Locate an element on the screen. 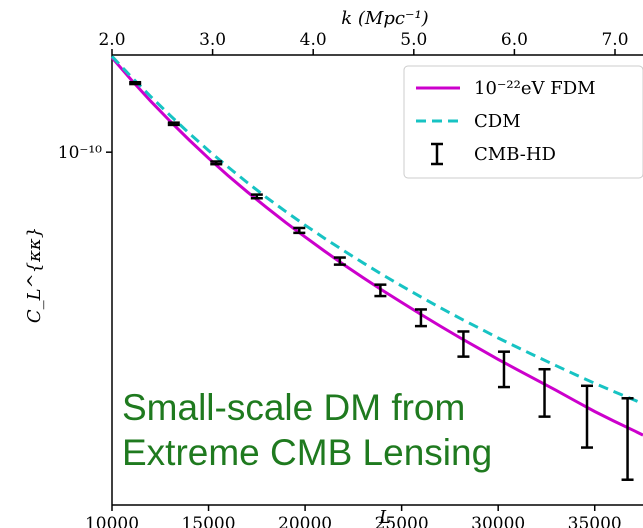 Image resolution: width=643 pixels, height=528 pixels. annotation-line: Extreme CMB Lensing is located at coordinates (307, 452).